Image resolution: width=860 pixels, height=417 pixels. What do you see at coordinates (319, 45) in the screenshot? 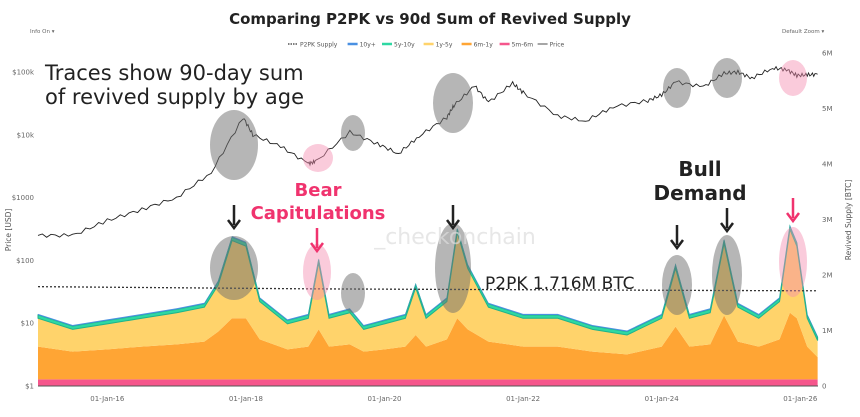
I see `legend-item-P2PK Supply: P2PK Supply` at bounding box center [319, 45].